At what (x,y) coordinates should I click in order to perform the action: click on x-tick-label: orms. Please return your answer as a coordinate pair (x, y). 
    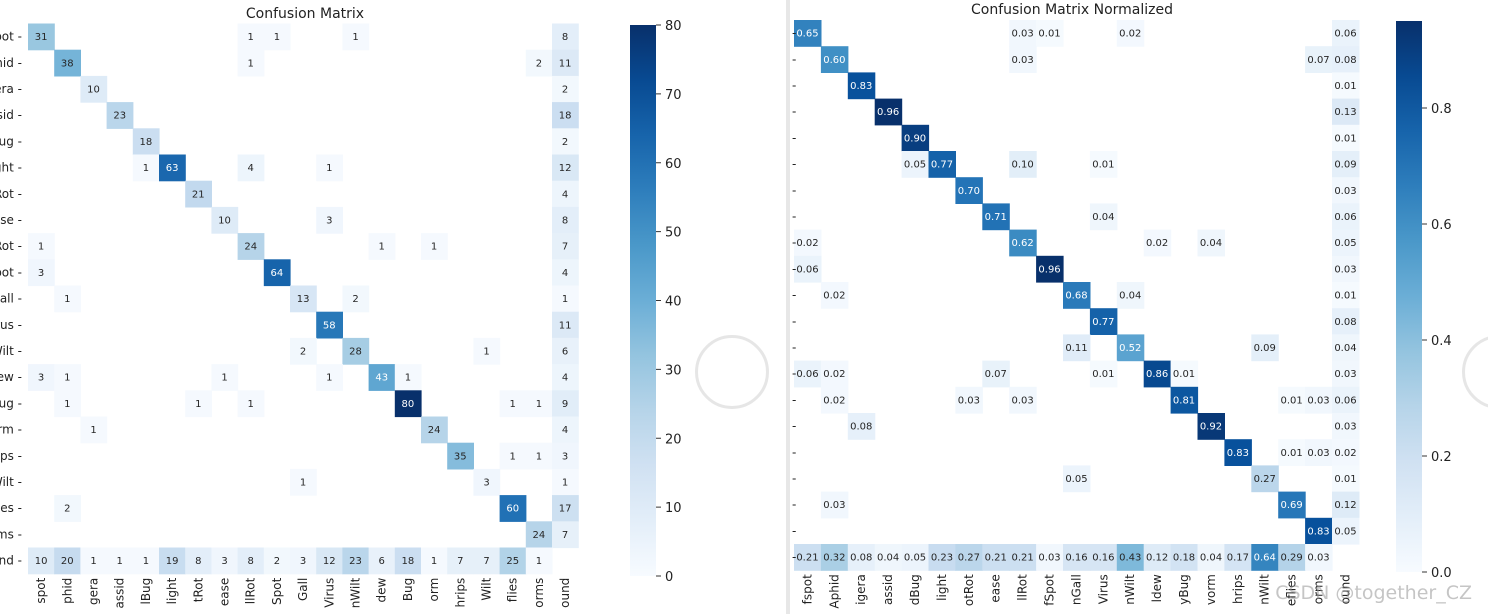
    Looking at the image, I should click on (1319, 589).